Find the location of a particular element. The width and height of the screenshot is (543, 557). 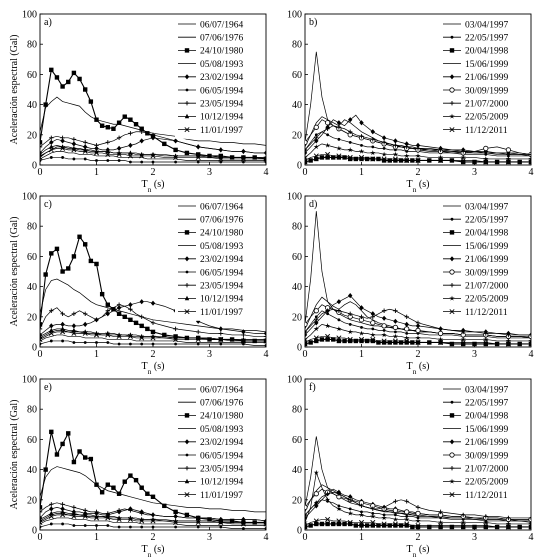

legend-entry: 21/07/2000 is located at coordinates (487, 470).